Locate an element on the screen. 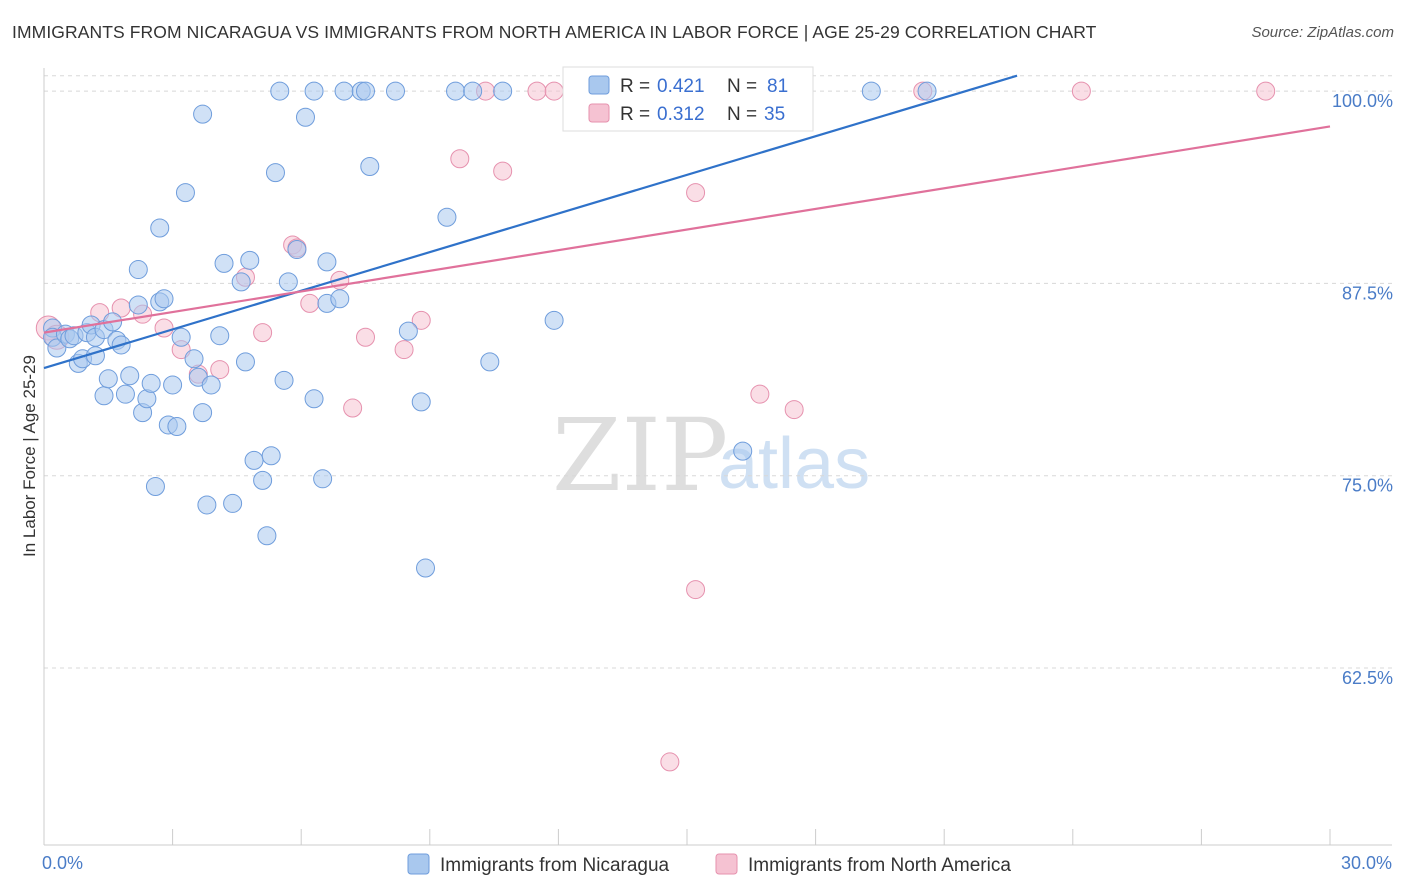 The image size is (1406, 892). legend-r-label-1: R = is located at coordinates (635, 86).